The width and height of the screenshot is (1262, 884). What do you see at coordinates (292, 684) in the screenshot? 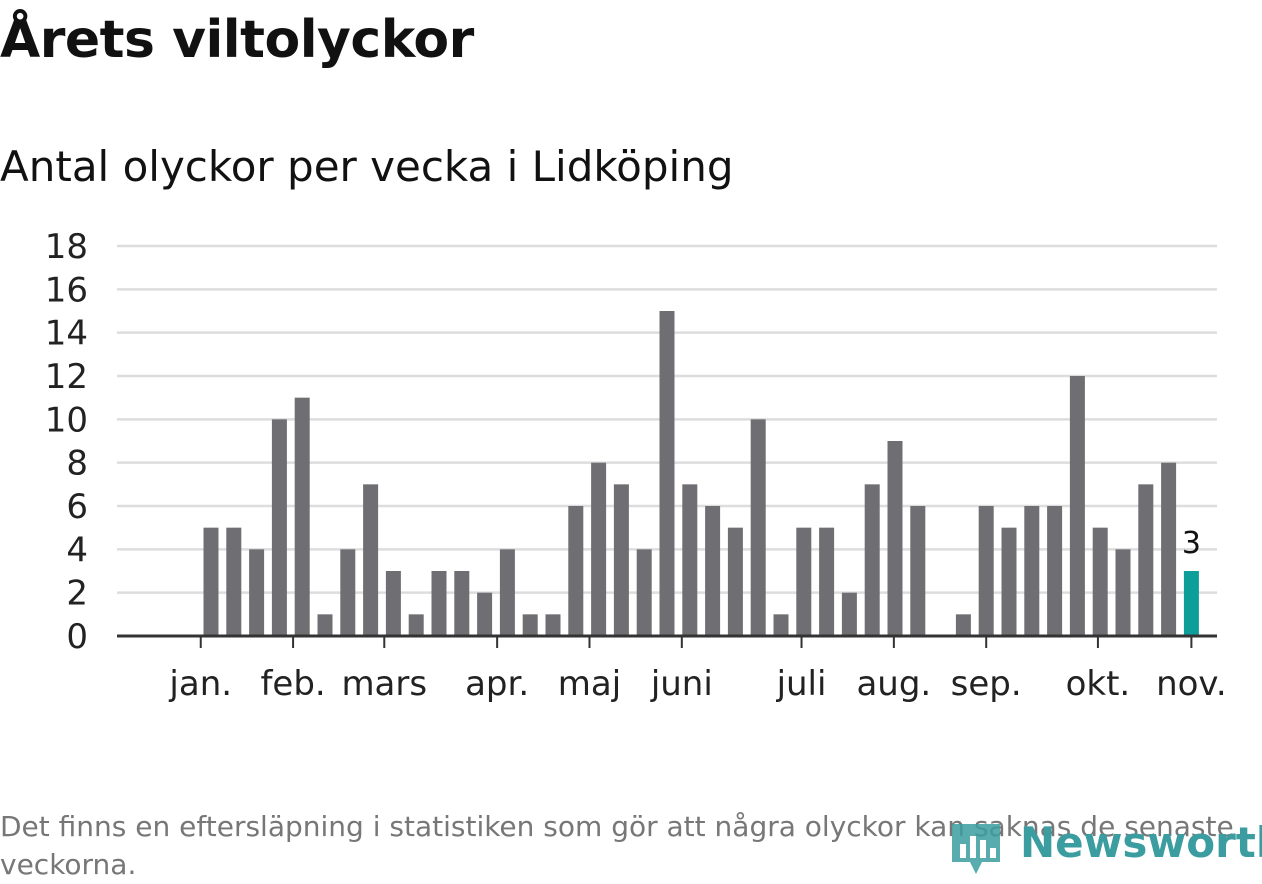
I see `x-tick-label: feb.` at bounding box center [292, 684].